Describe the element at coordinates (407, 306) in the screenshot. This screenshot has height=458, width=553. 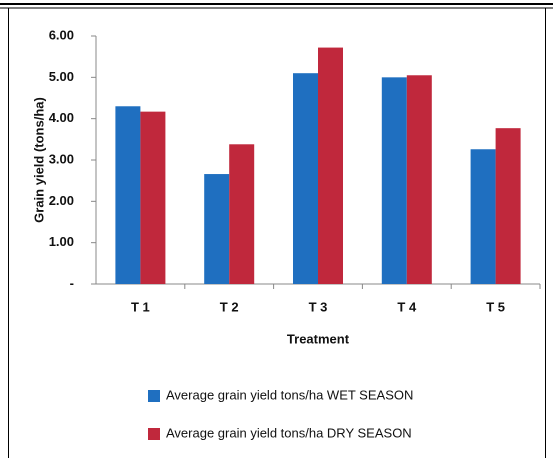
I see `x-tick-label: T 4` at that location.